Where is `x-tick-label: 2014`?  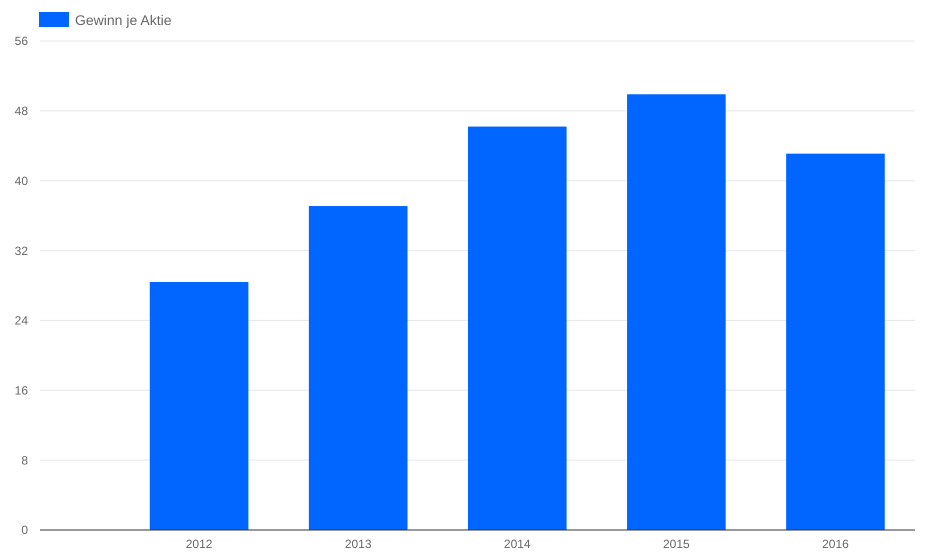 x-tick-label: 2014 is located at coordinates (517, 544).